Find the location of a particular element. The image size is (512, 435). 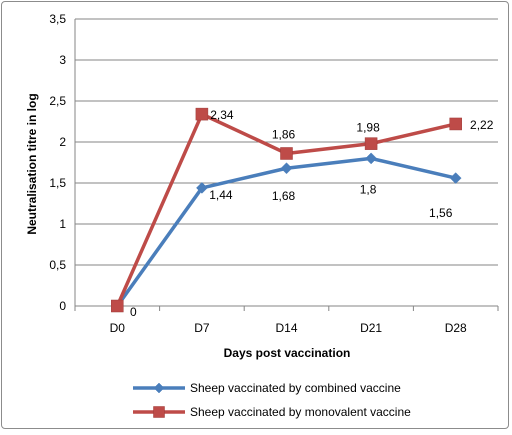

legend-label-2: Sheep vaccinated by monovalent vaccine is located at coordinates (300, 412).